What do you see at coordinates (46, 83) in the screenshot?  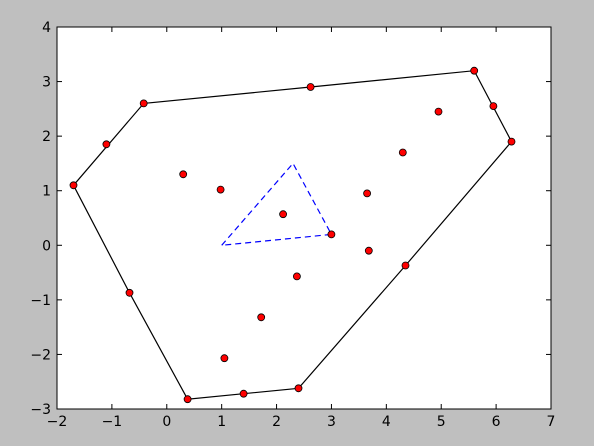 I see `y-tick-label: 3` at bounding box center [46, 83].